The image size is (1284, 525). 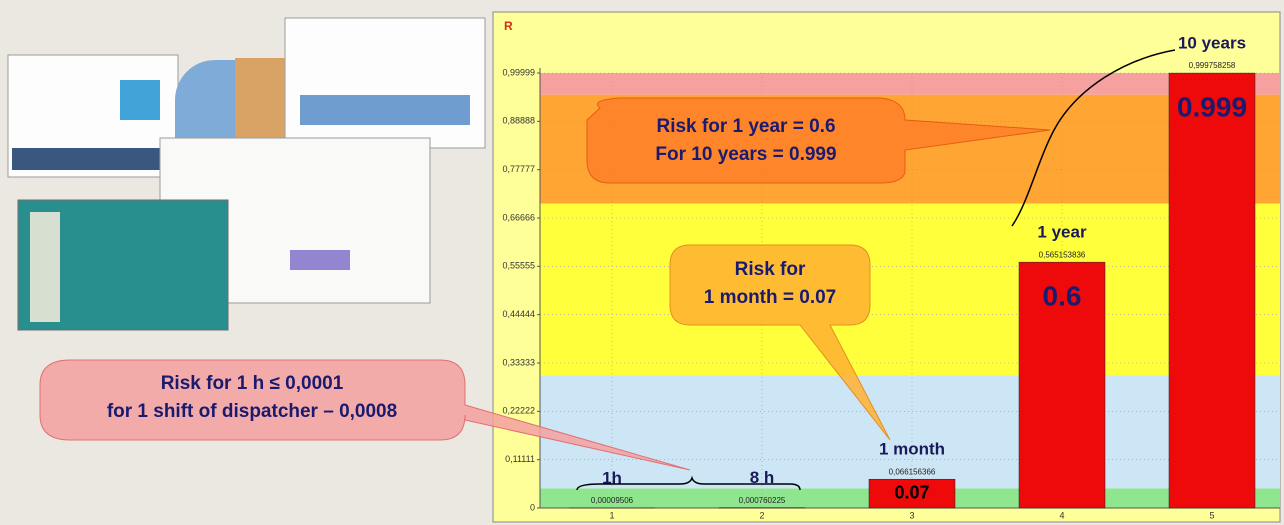 I want to click on callout-text: 1 month = 0.07, so click(x=770, y=297).